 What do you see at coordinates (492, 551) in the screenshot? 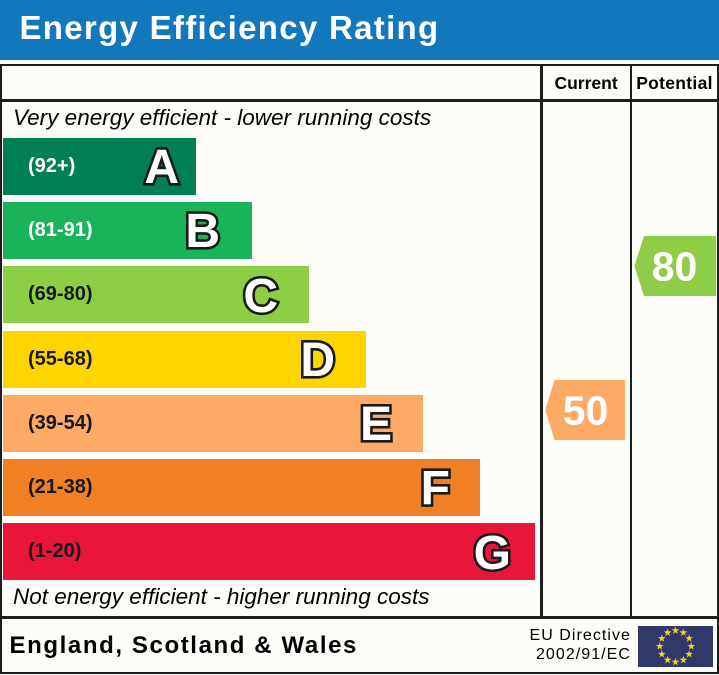
I see `svg-text: G` at bounding box center [492, 551].